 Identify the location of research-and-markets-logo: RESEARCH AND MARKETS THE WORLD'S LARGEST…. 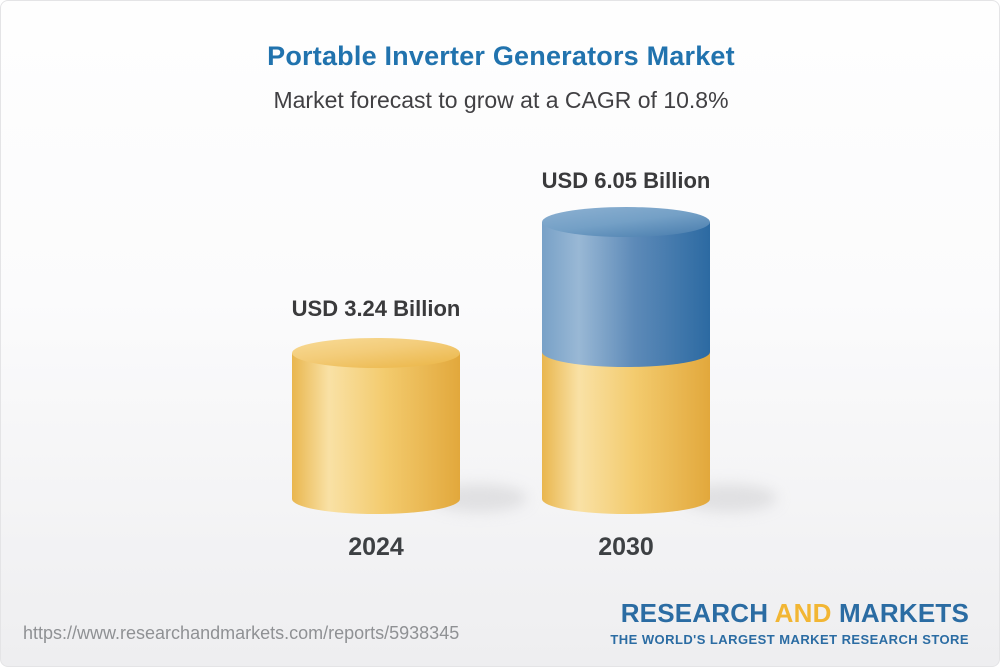
(789, 622).